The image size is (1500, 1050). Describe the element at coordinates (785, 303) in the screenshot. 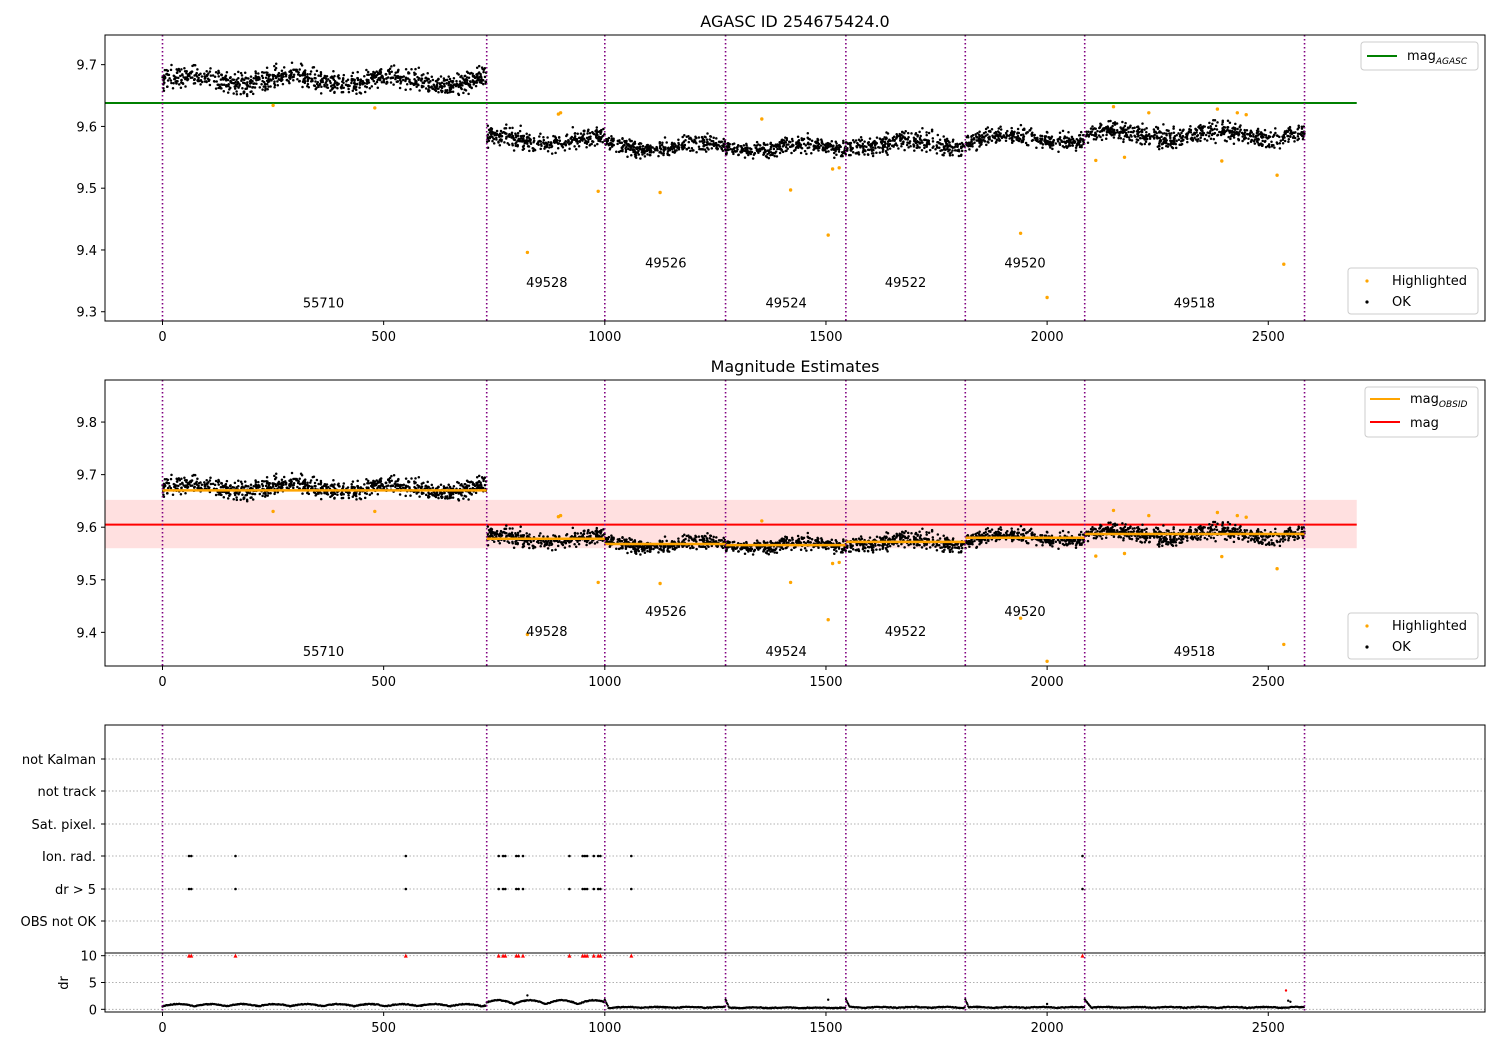

I see `obsid-label: 49524` at that location.